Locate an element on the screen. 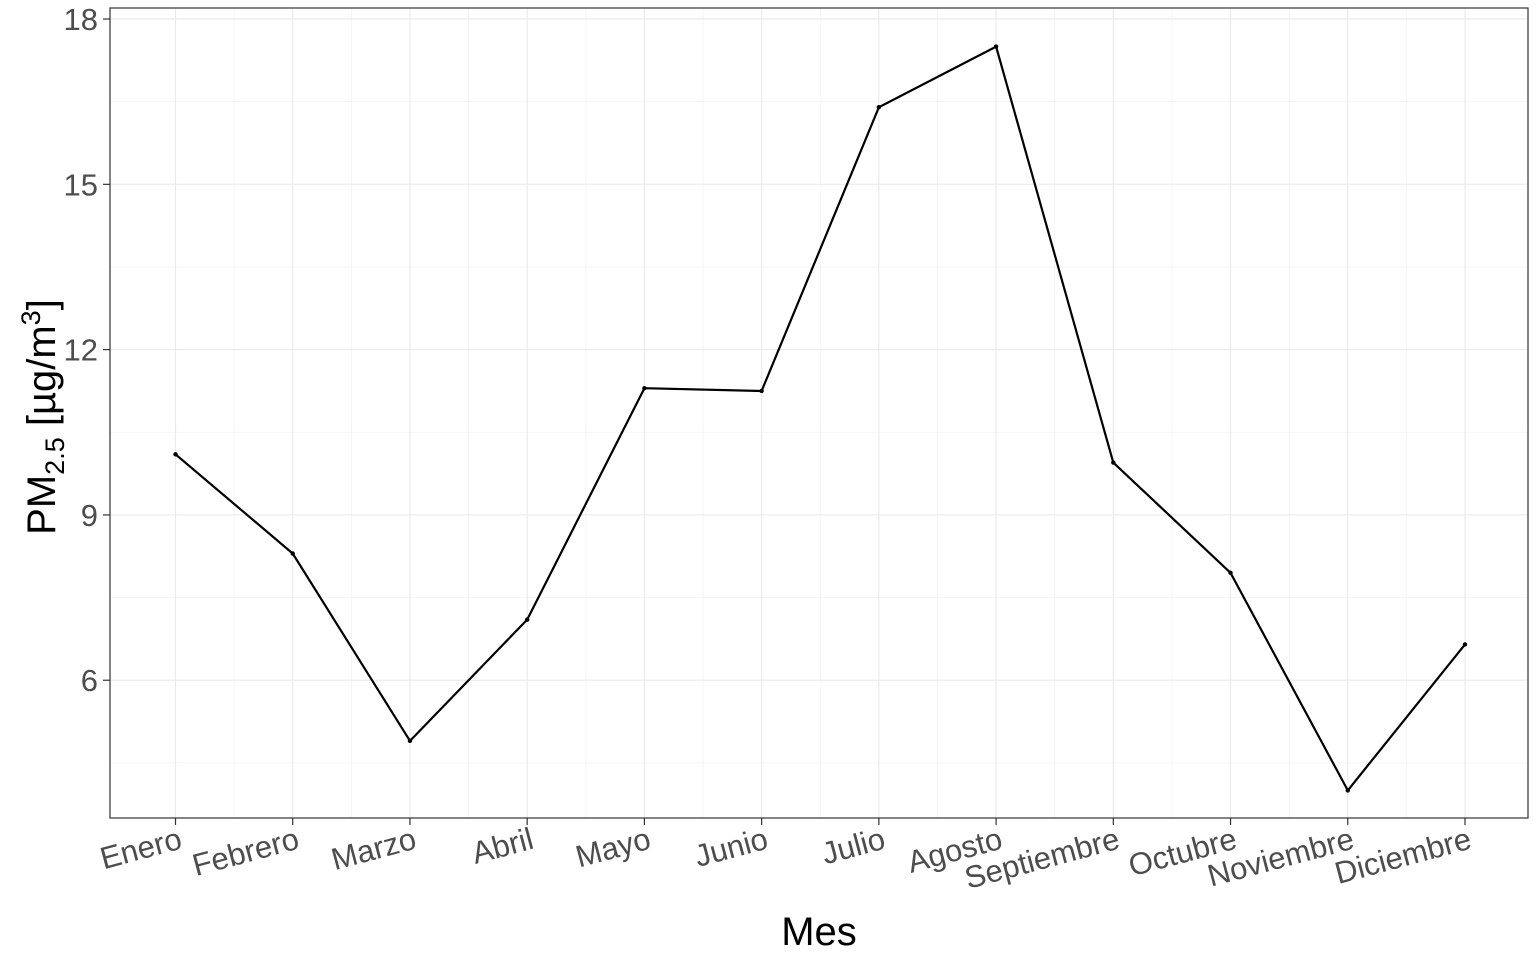 Image resolution: width=1536 pixels, height=960 pixels. x-tick-label: Marzo is located at coordinates (374, 849).